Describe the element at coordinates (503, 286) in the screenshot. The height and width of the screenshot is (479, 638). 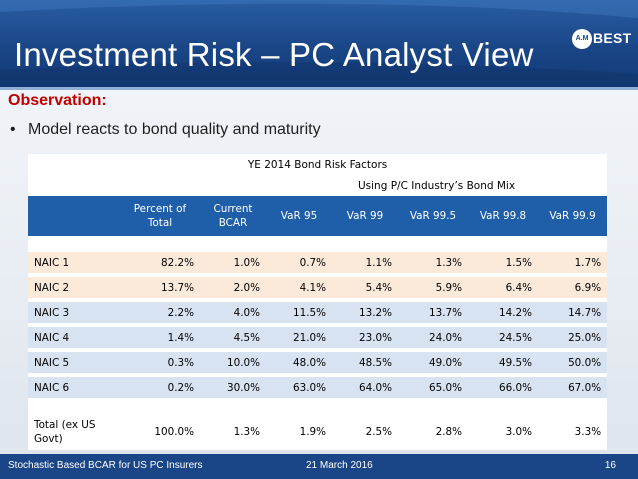
I see `cell: 6.4%` at that location.